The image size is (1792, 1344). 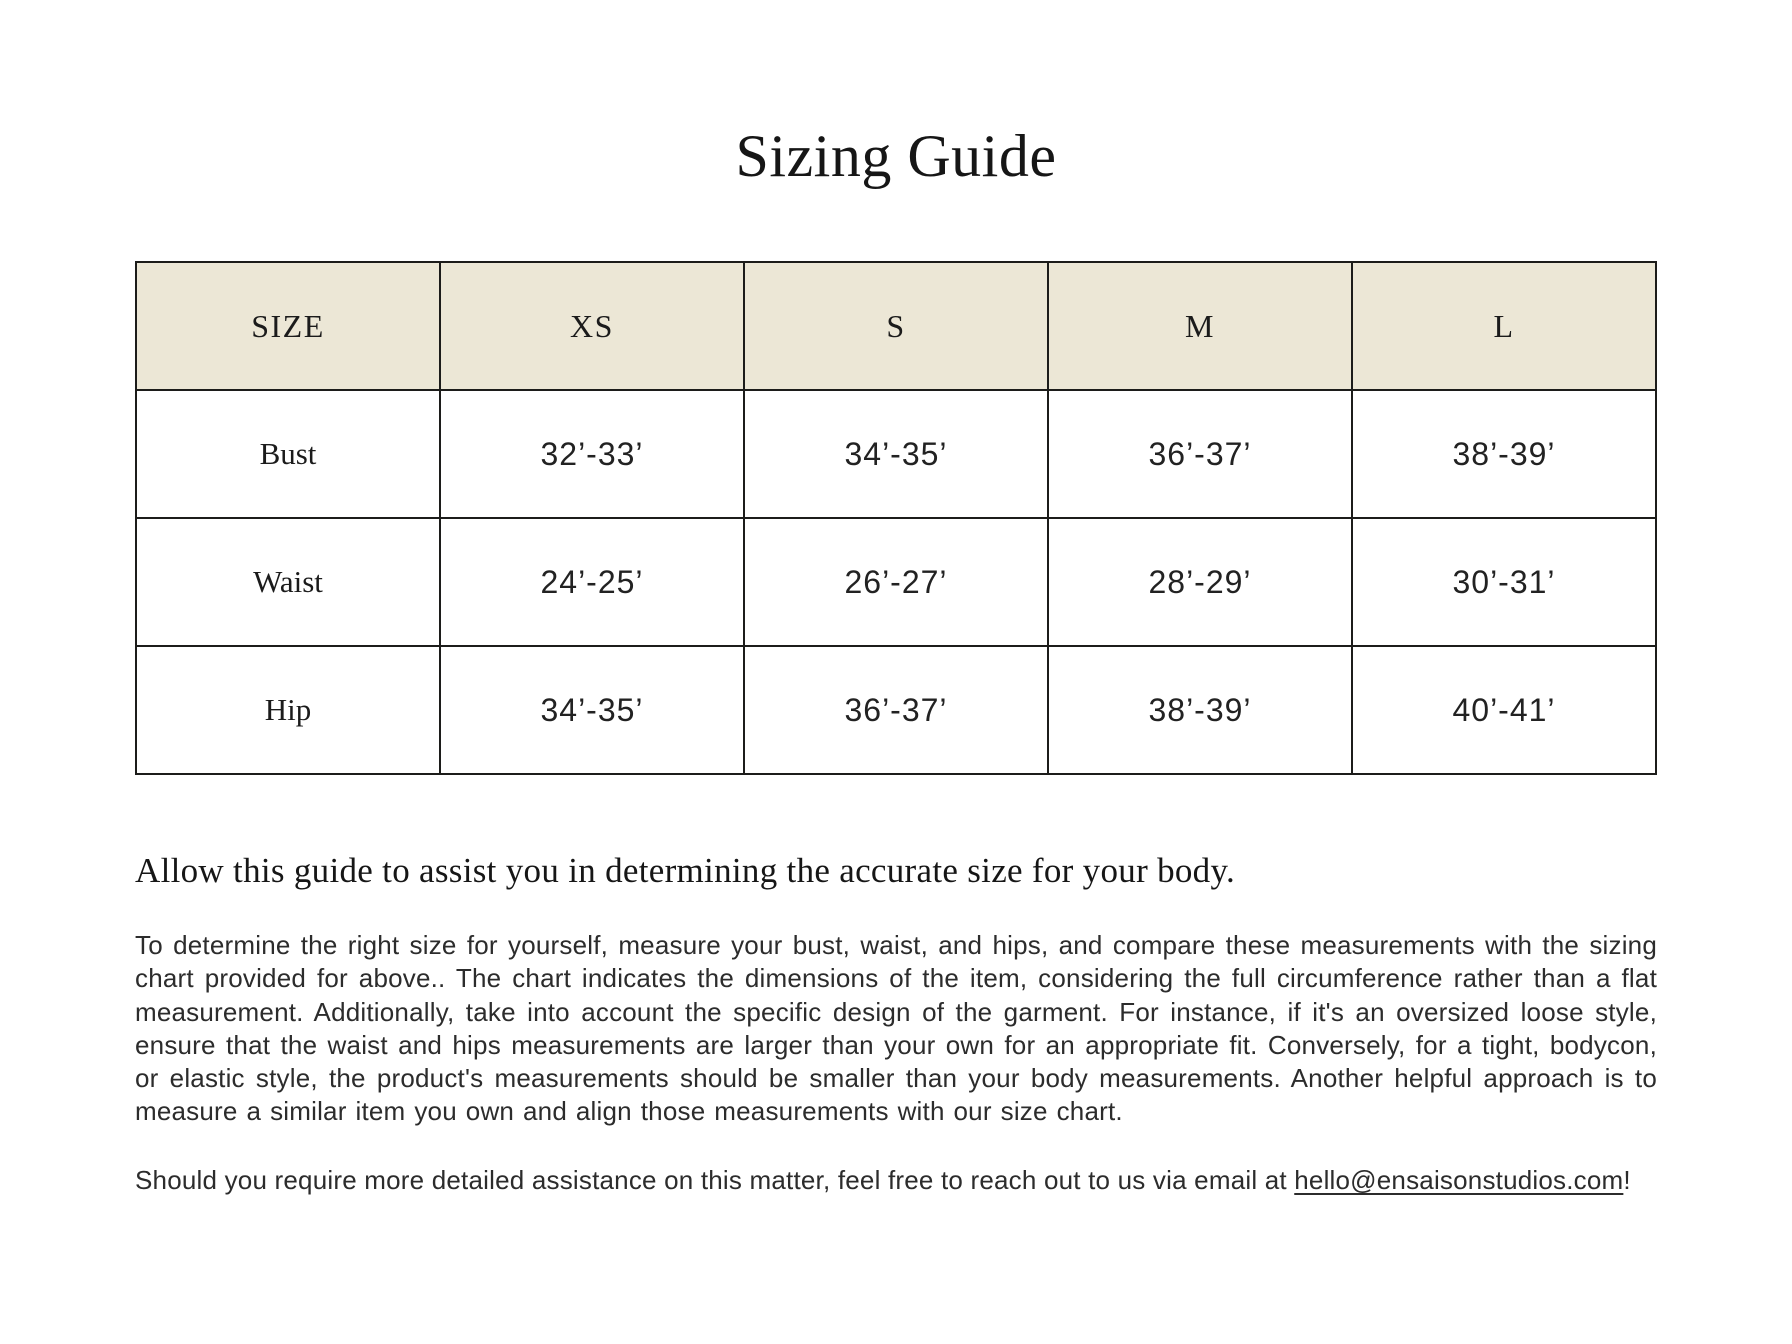 I want to click on row-label-bust: Bust, so click(x=288, y=454).